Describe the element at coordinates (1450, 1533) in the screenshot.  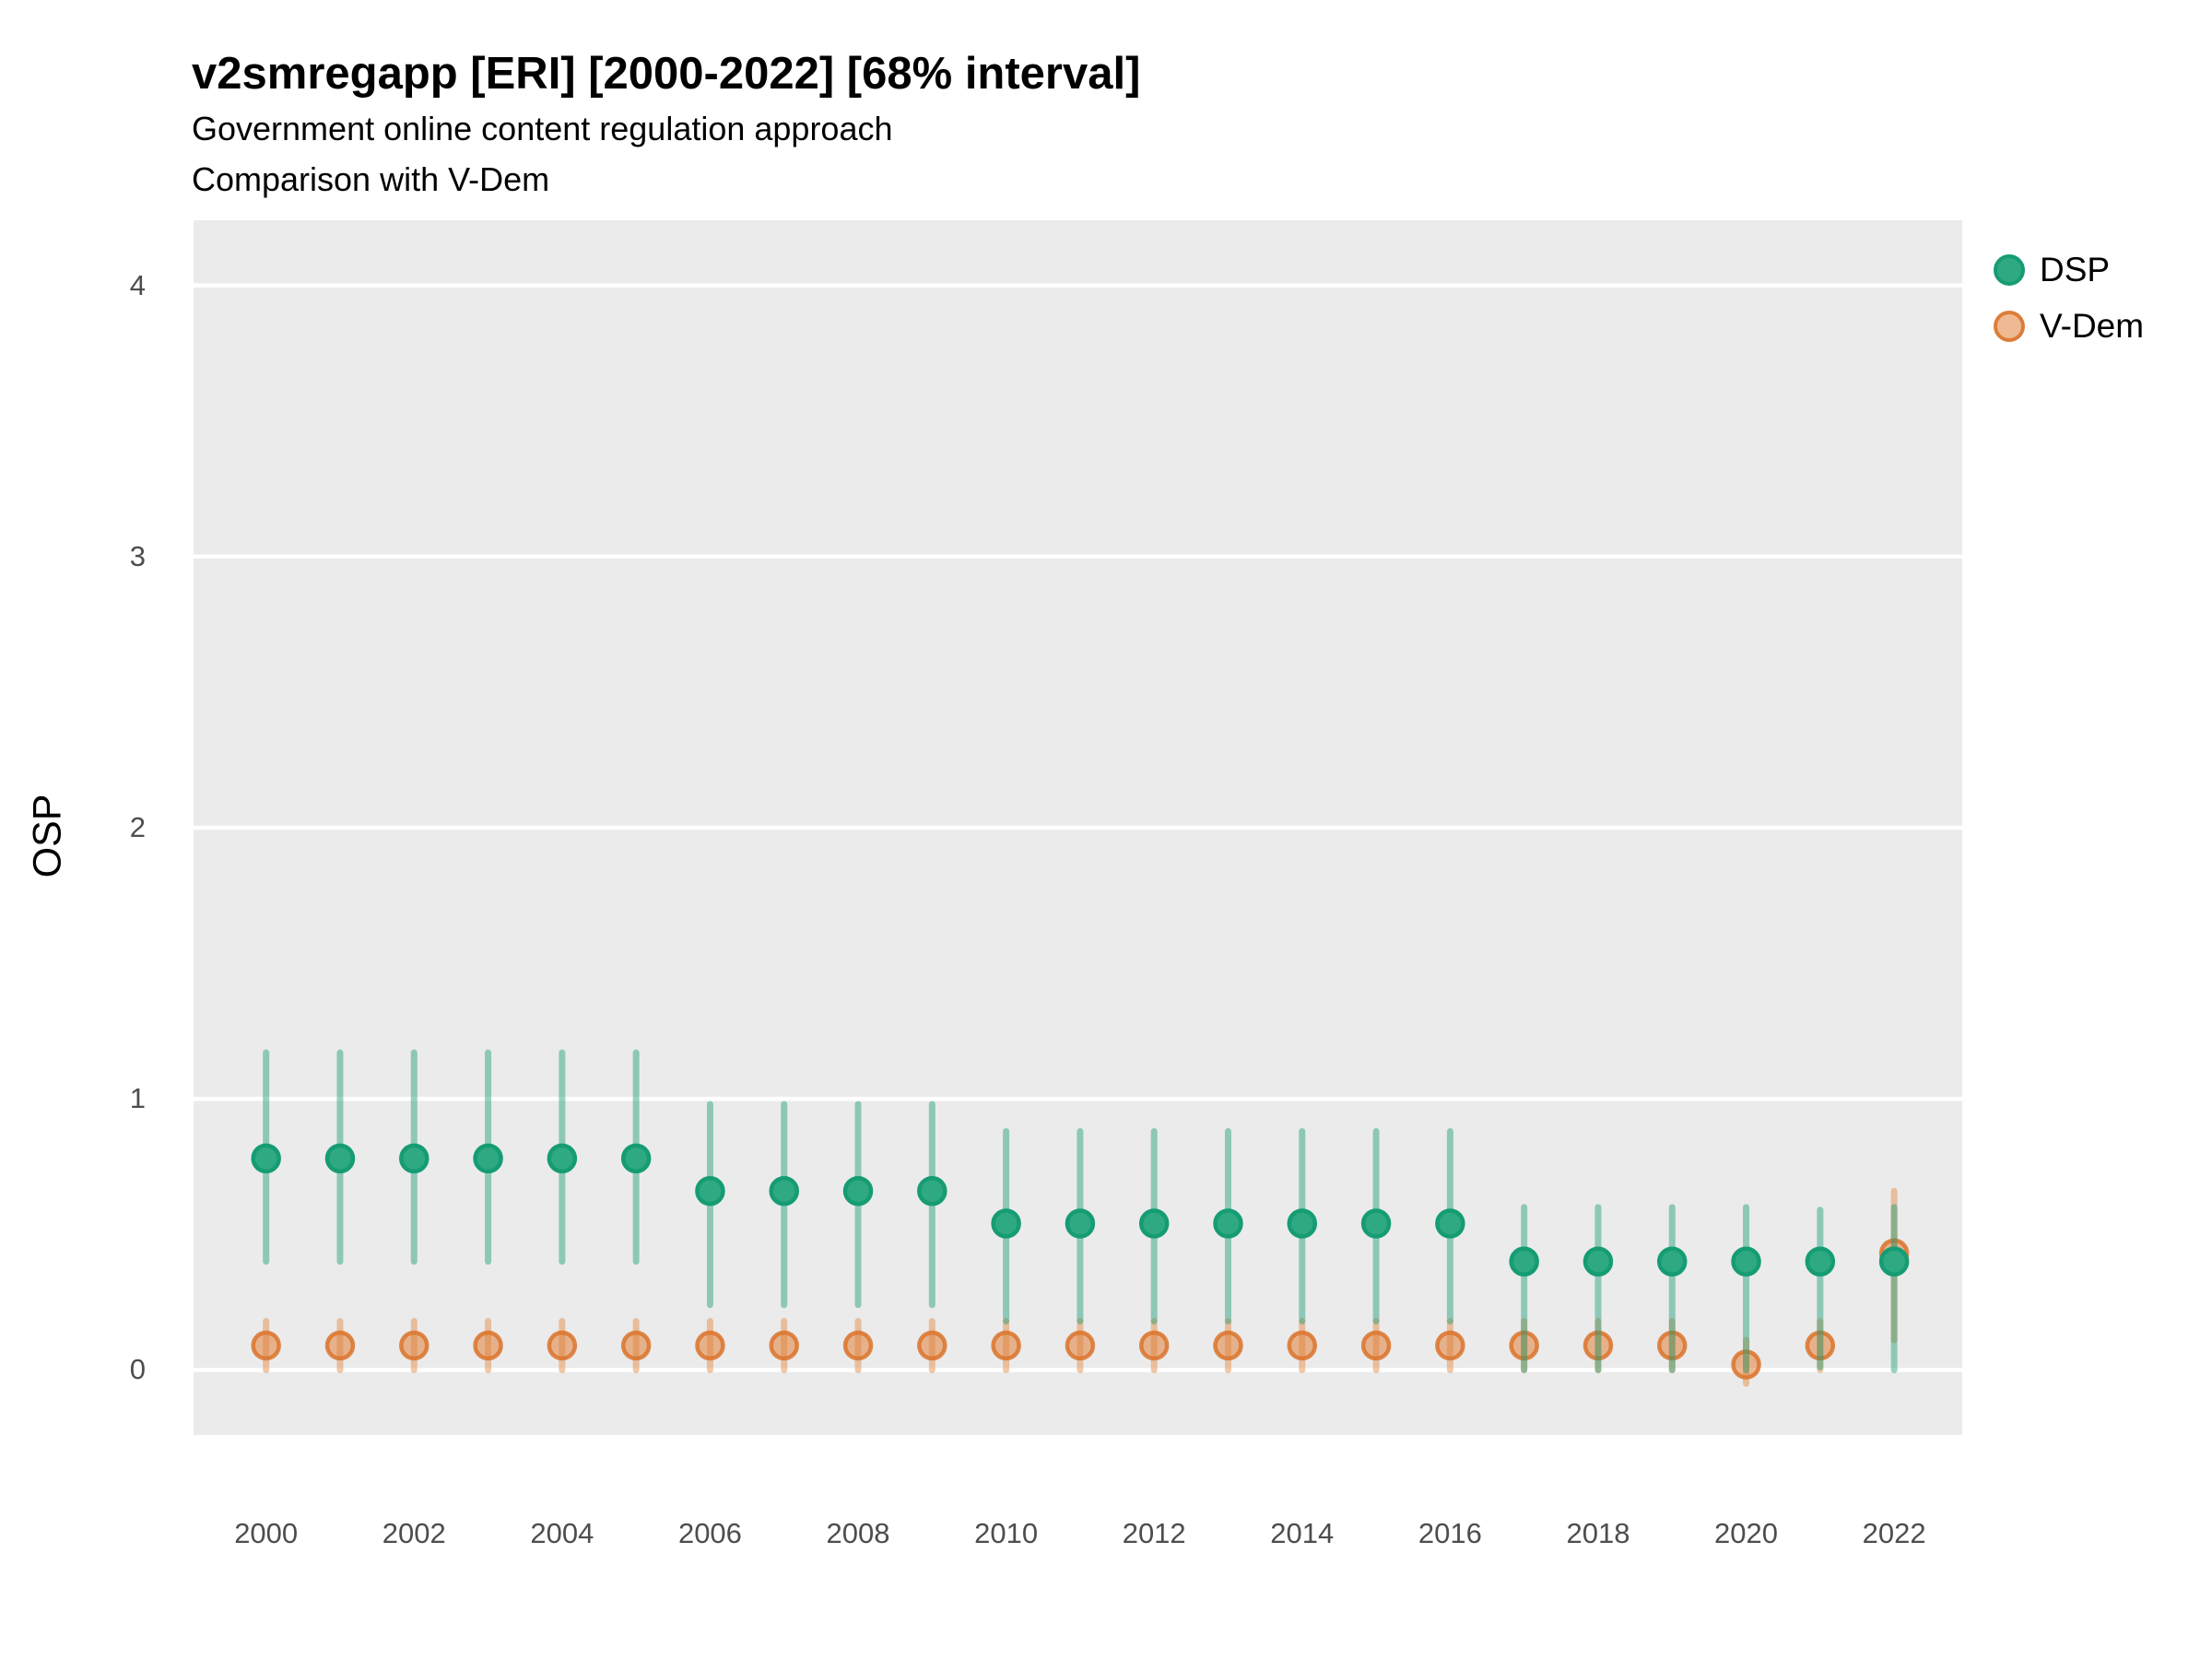
I see `x-tick-label-2016: 2016` at that location.